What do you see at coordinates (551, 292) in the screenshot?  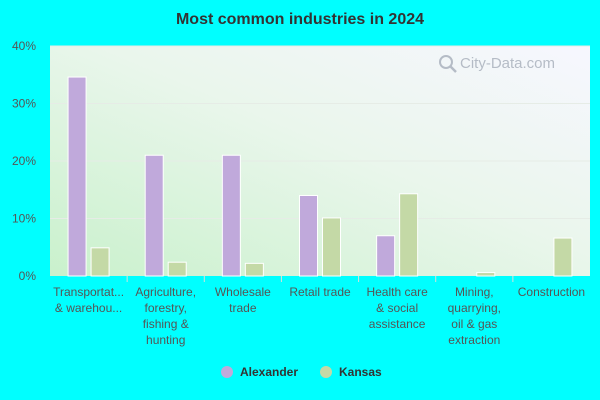 I see `x-category-label: Construction` at bounding box center [551, 292].